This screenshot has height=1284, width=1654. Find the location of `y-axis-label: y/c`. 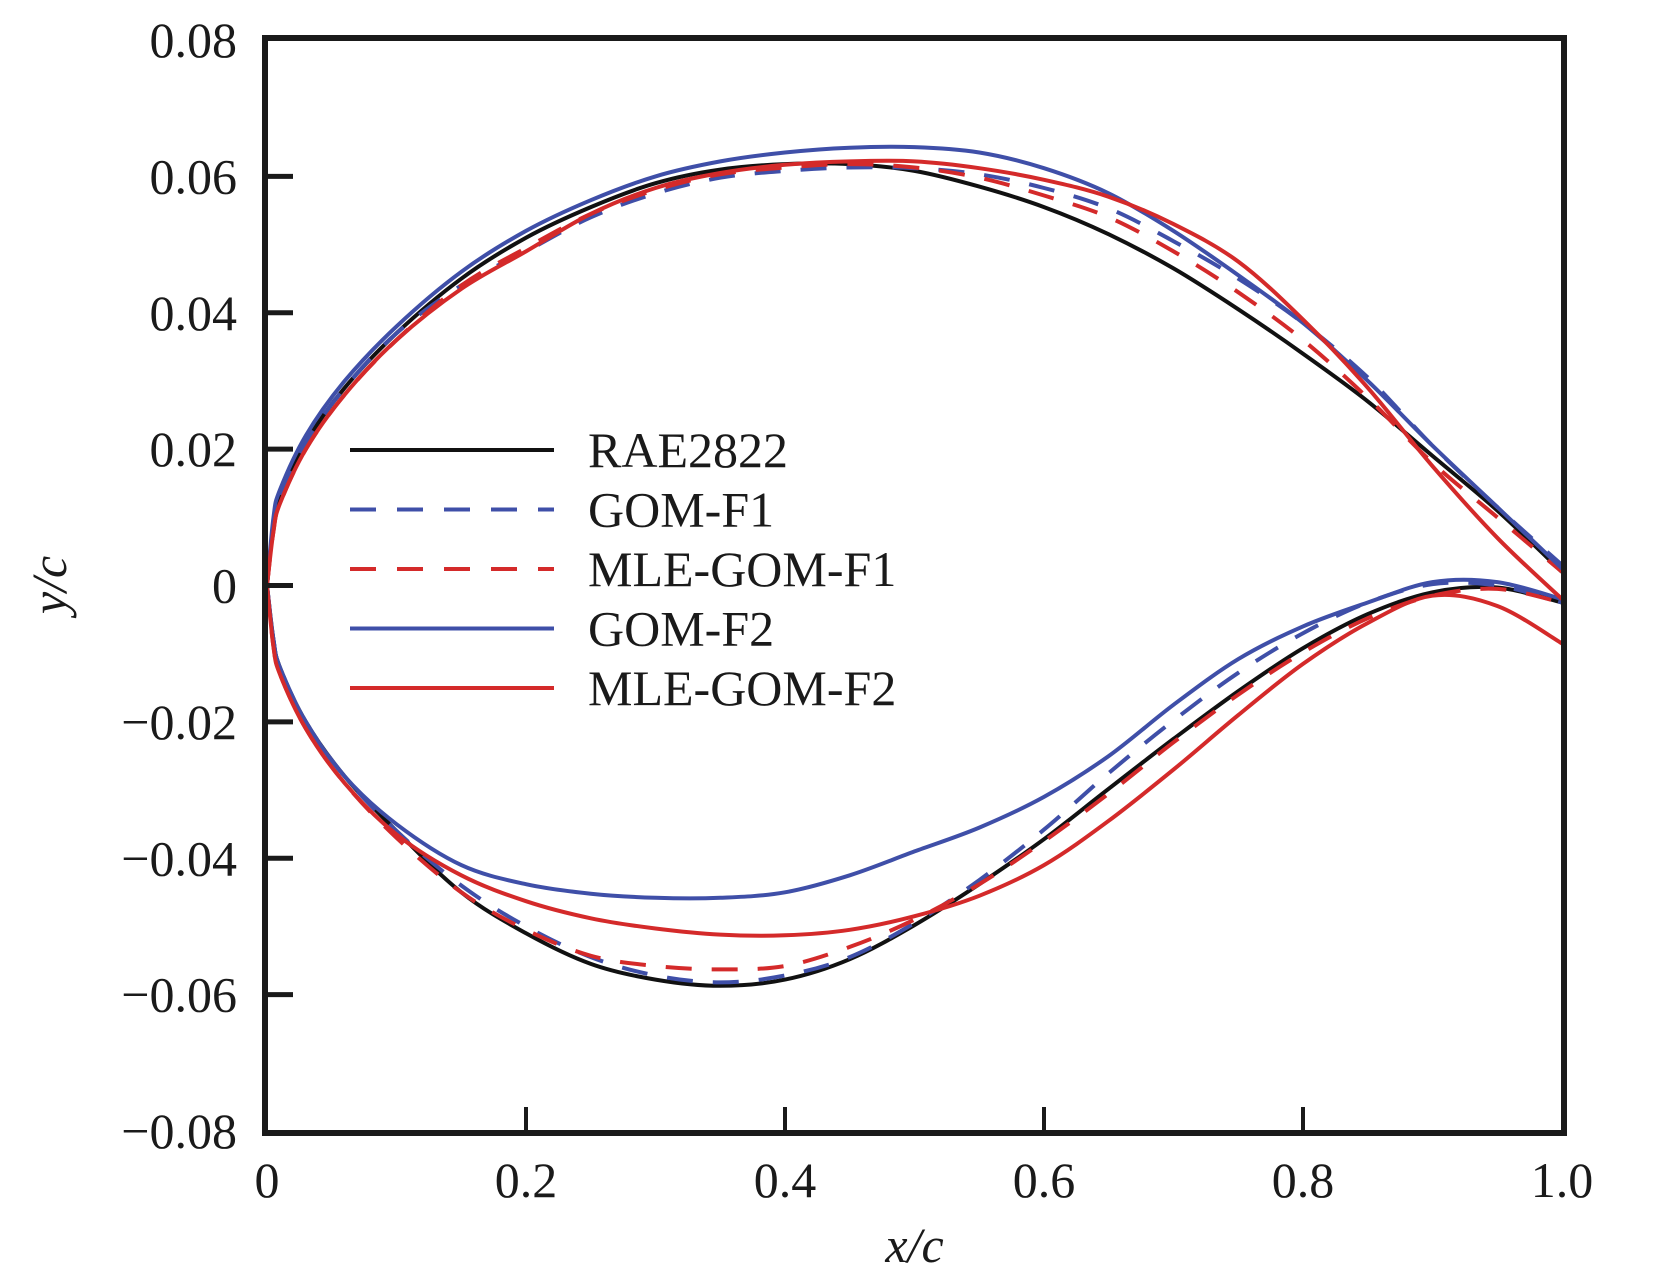

y-axis-label: y/c is located at coordinates (49, 587).